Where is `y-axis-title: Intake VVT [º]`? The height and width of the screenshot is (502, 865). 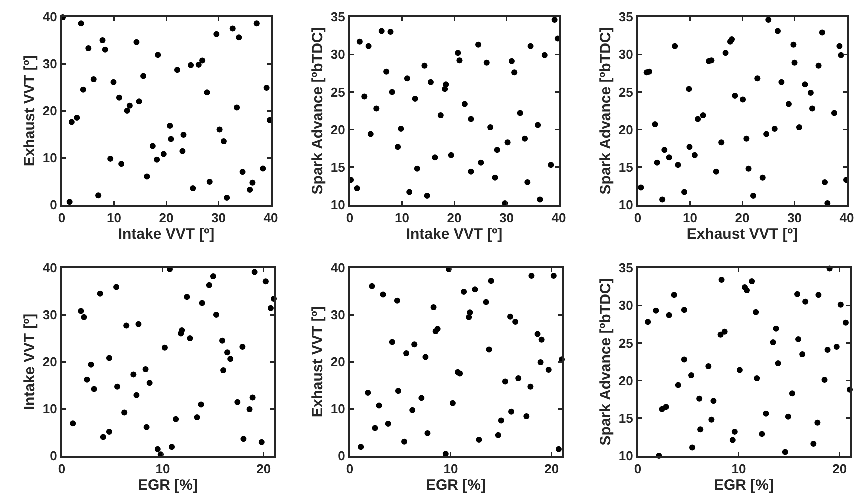 y-axis-title: Intake VVT [º] is located at coordinates (30, 362).